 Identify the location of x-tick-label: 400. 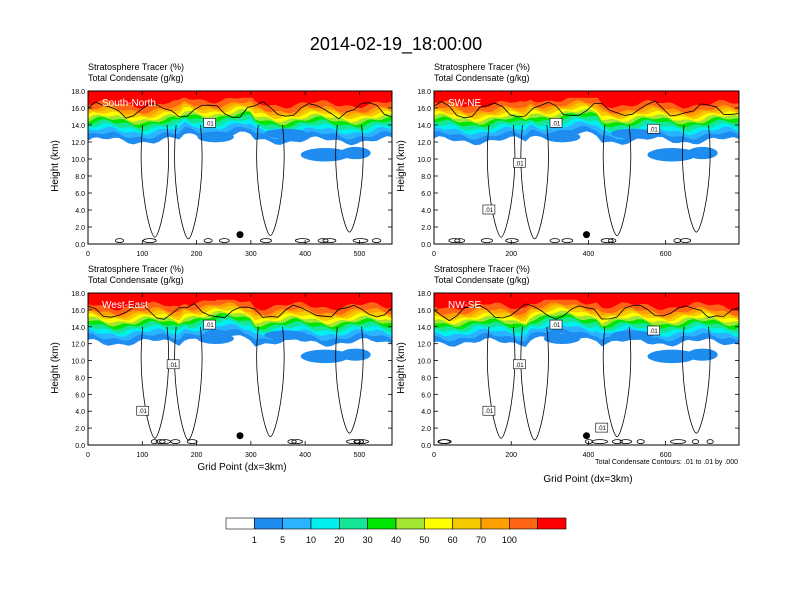
(589, 254).